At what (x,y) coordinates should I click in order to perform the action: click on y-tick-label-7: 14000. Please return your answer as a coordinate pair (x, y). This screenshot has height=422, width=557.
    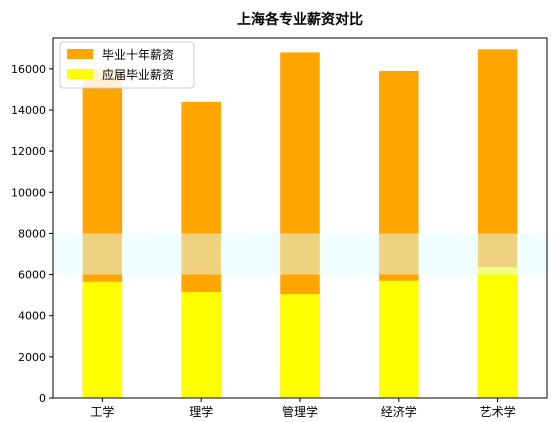
    Looking at the image, I should click on (28, 110).